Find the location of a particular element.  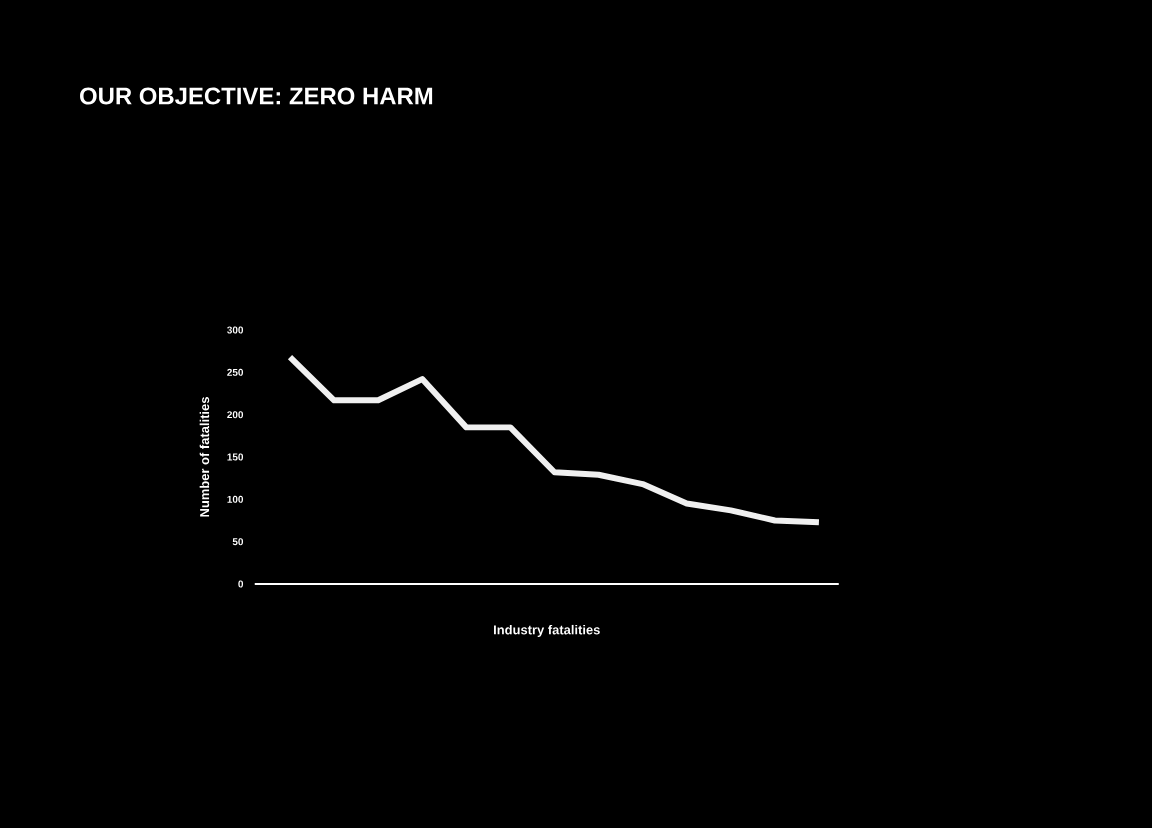

chart-title: OUR OBJECTIVE: ZERO HARM is located at coordinates (256, 96).